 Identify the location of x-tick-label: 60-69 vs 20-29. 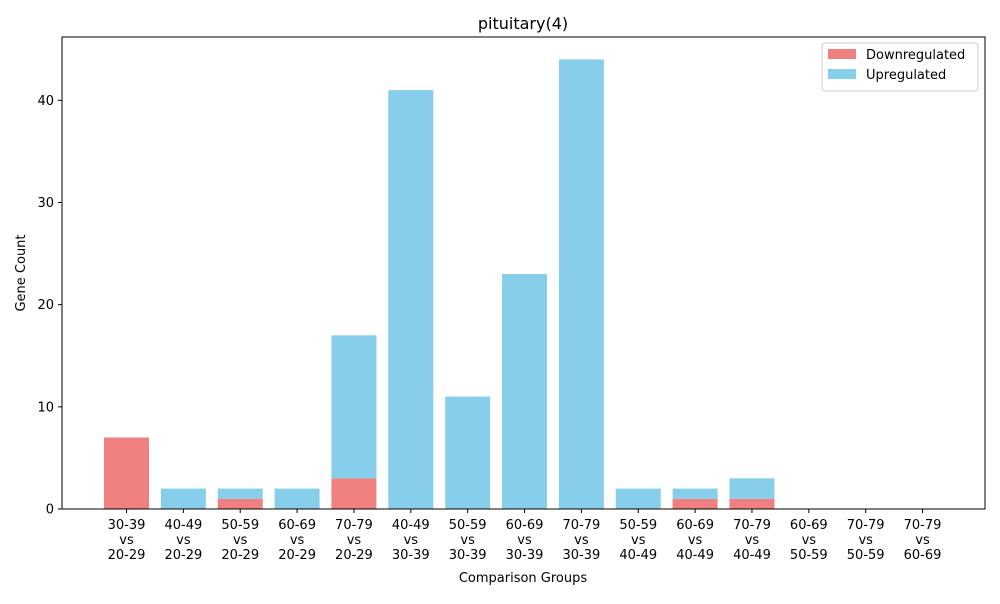
(297, 540).